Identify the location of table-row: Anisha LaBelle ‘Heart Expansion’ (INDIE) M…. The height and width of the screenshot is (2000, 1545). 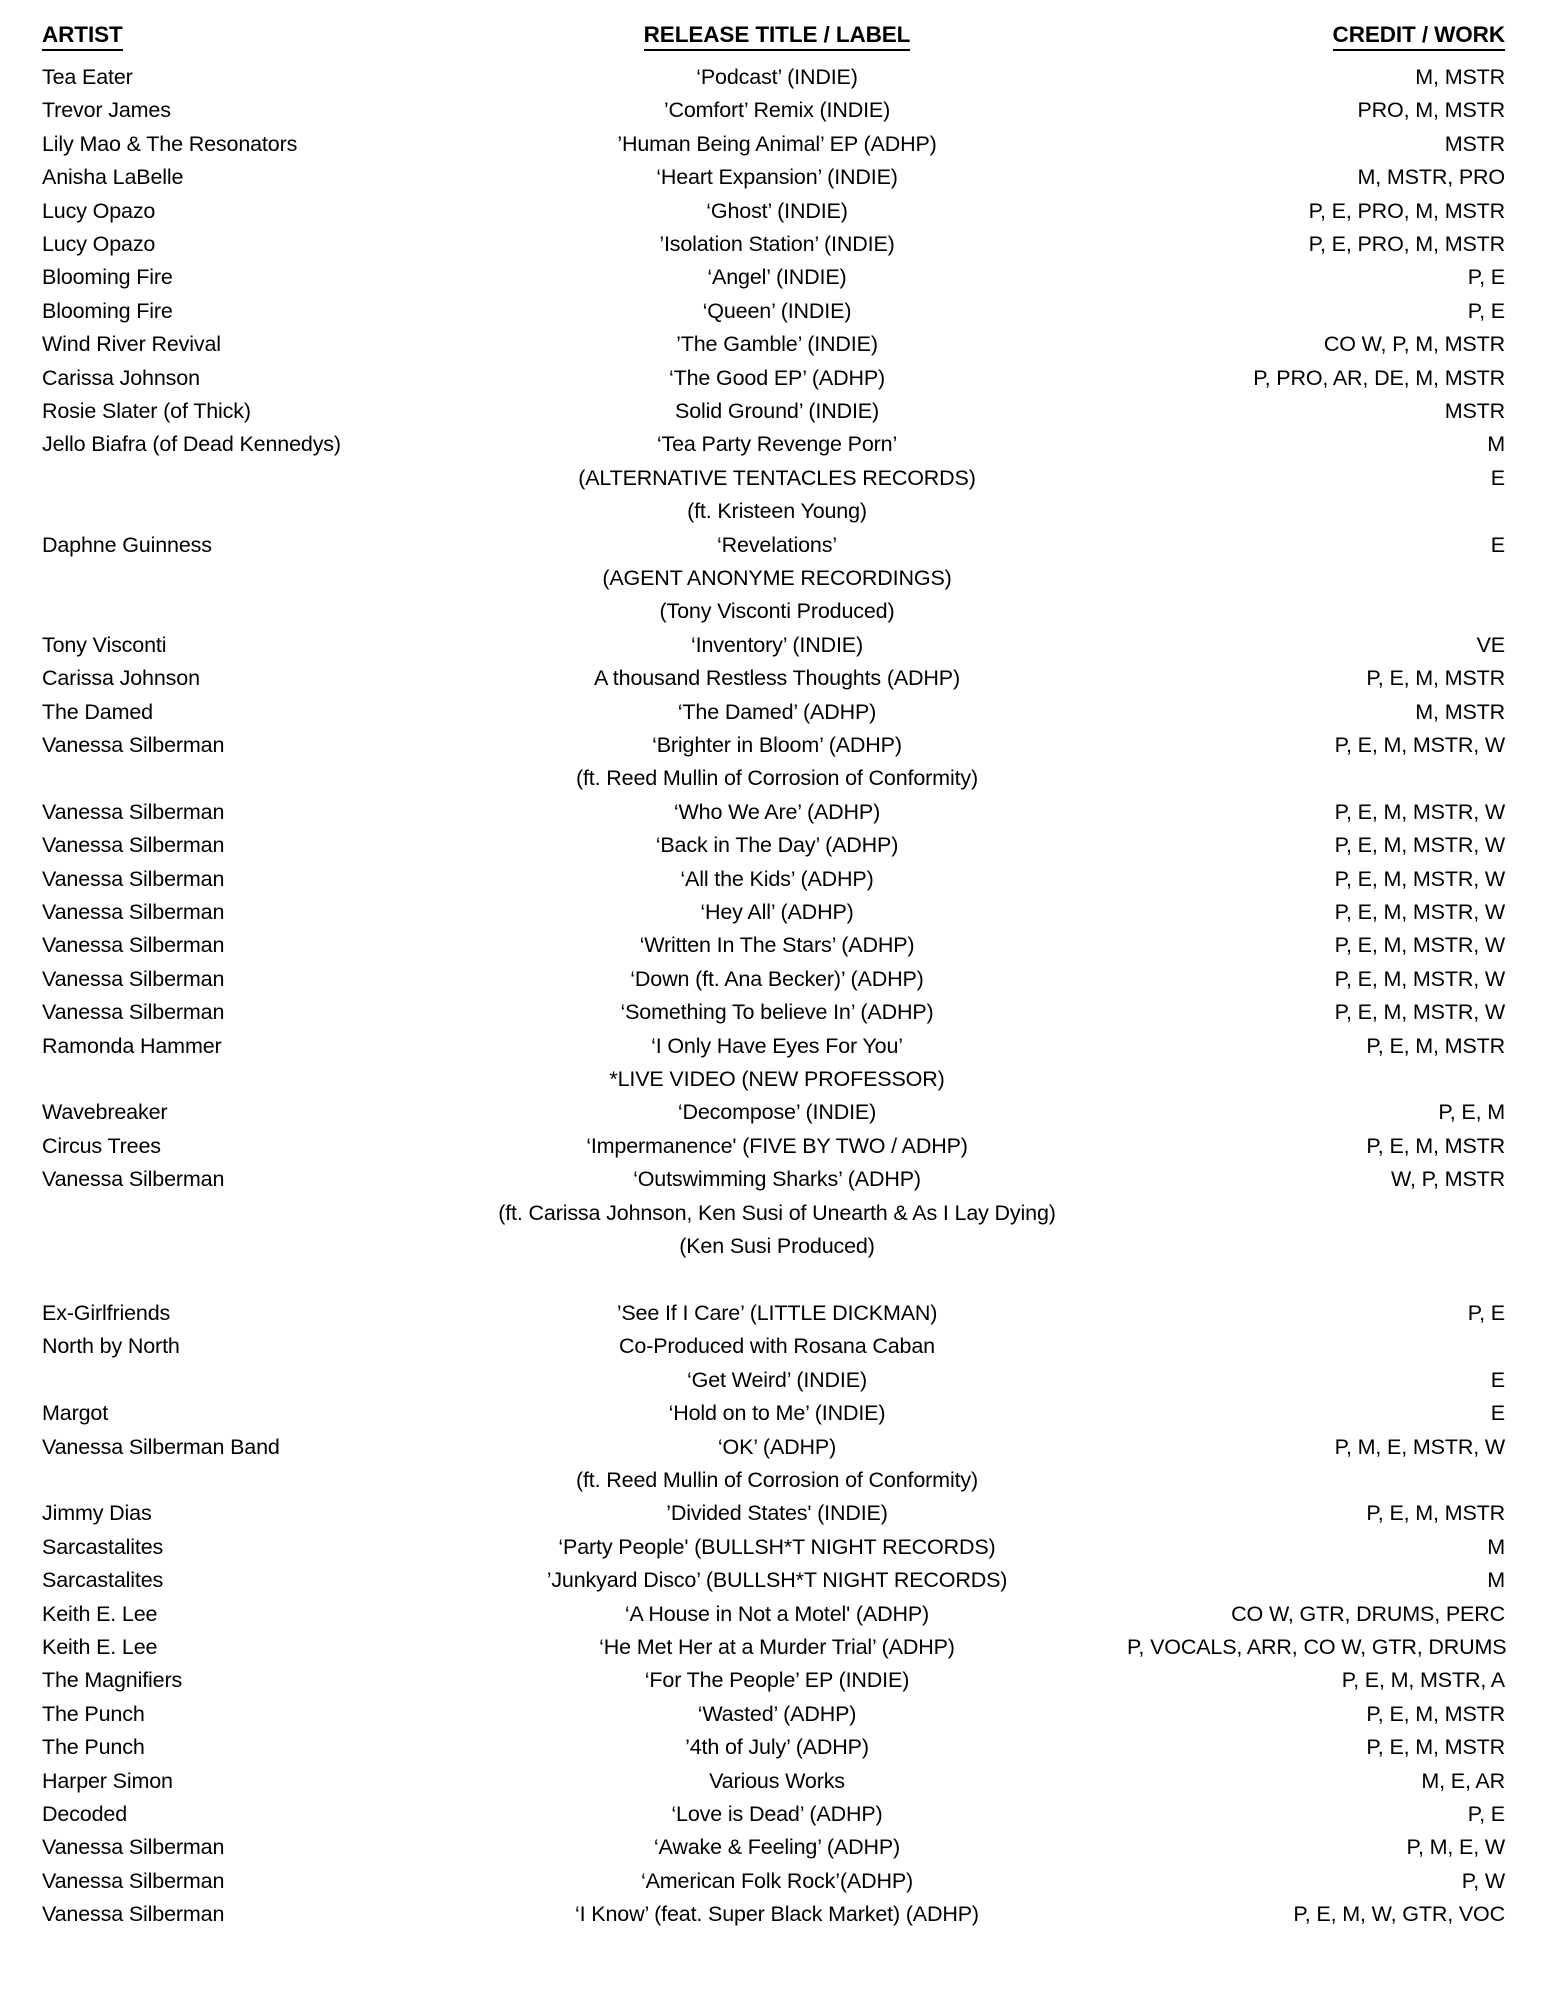
(773, 177).